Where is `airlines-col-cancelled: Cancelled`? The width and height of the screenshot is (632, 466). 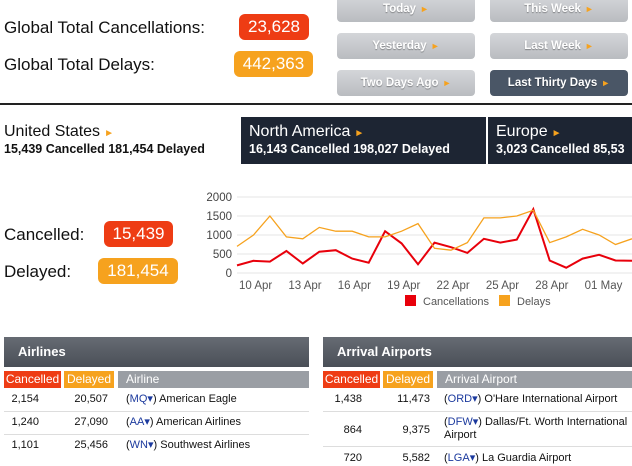
airlines-col-cancelled: Cancelled is located at coordinates (32, 379).